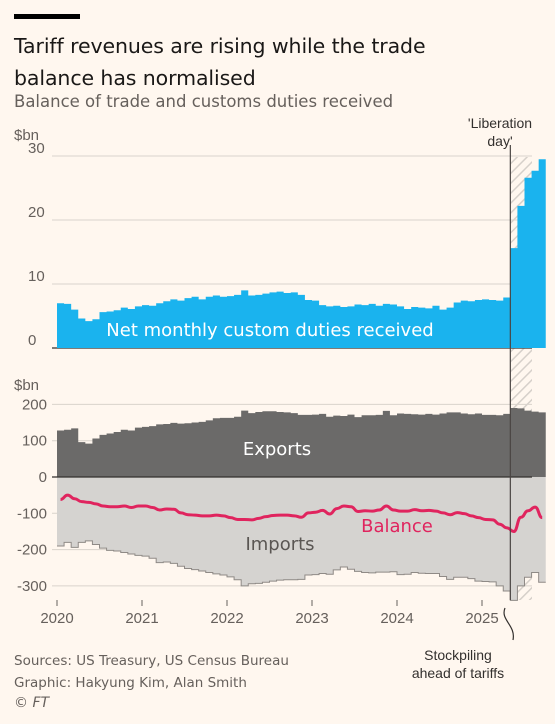  Describe the element at coordinates (43, 477) in the screenshot. I see `bottom-tick-label: 0` at that location.